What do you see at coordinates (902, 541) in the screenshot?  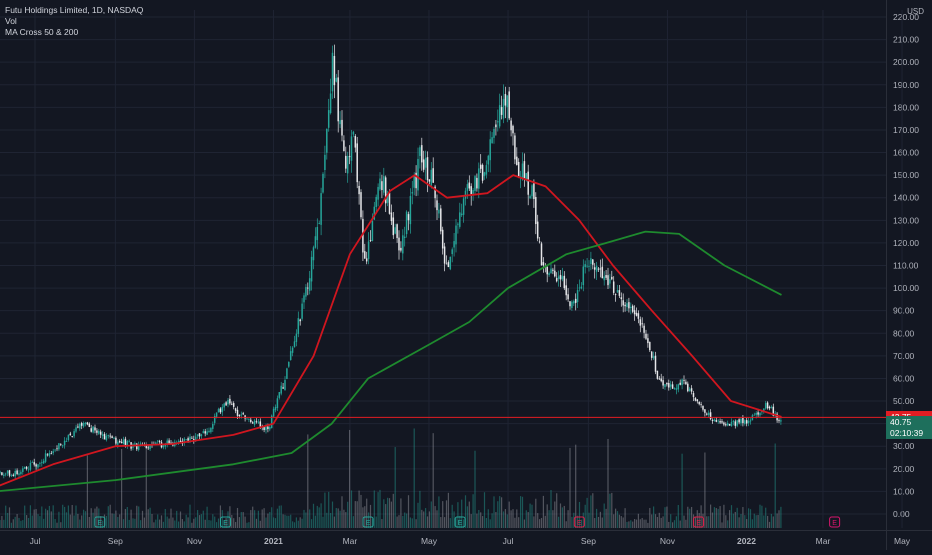 I see `x-tick-label: May` at bounding box center [902, 541].